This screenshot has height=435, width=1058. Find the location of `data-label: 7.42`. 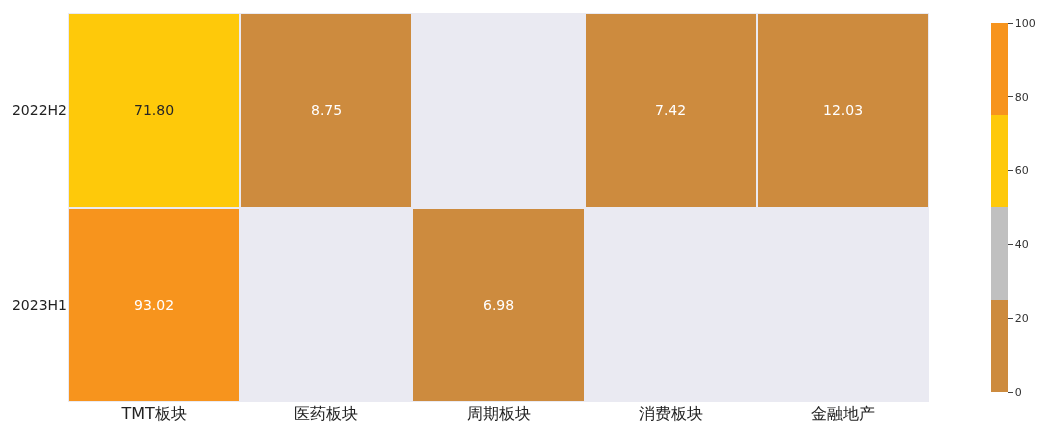

data-label: 7.42 is located at coordinates (671, 110).